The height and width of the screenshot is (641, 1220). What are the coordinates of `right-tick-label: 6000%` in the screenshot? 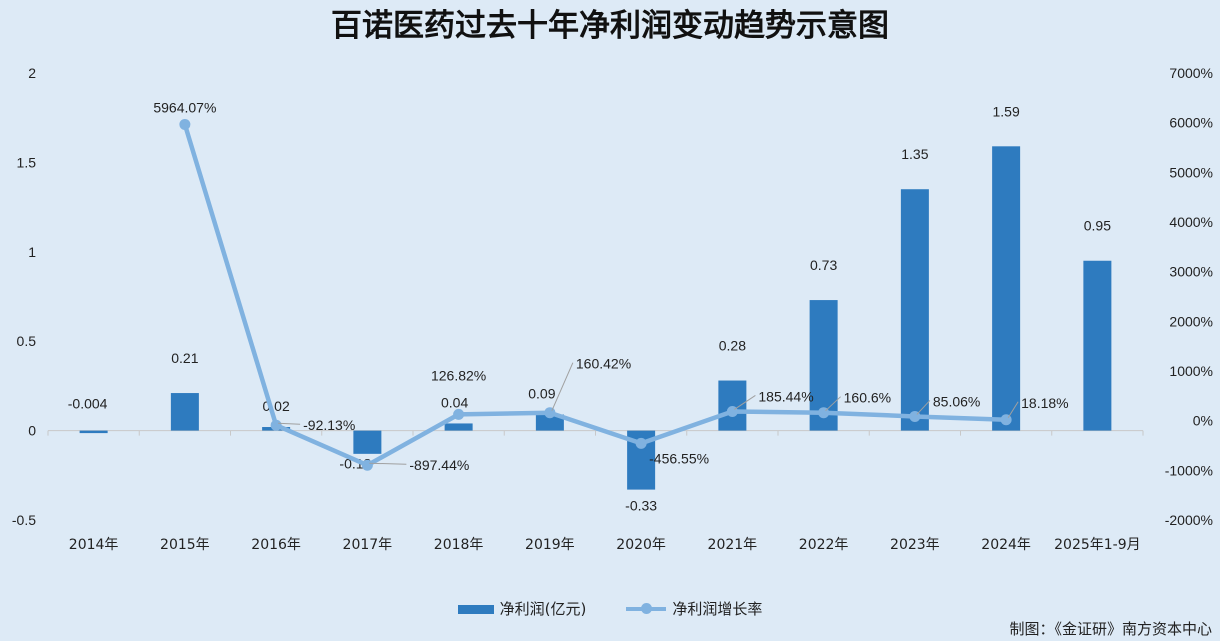 It's located at (1191, 123).